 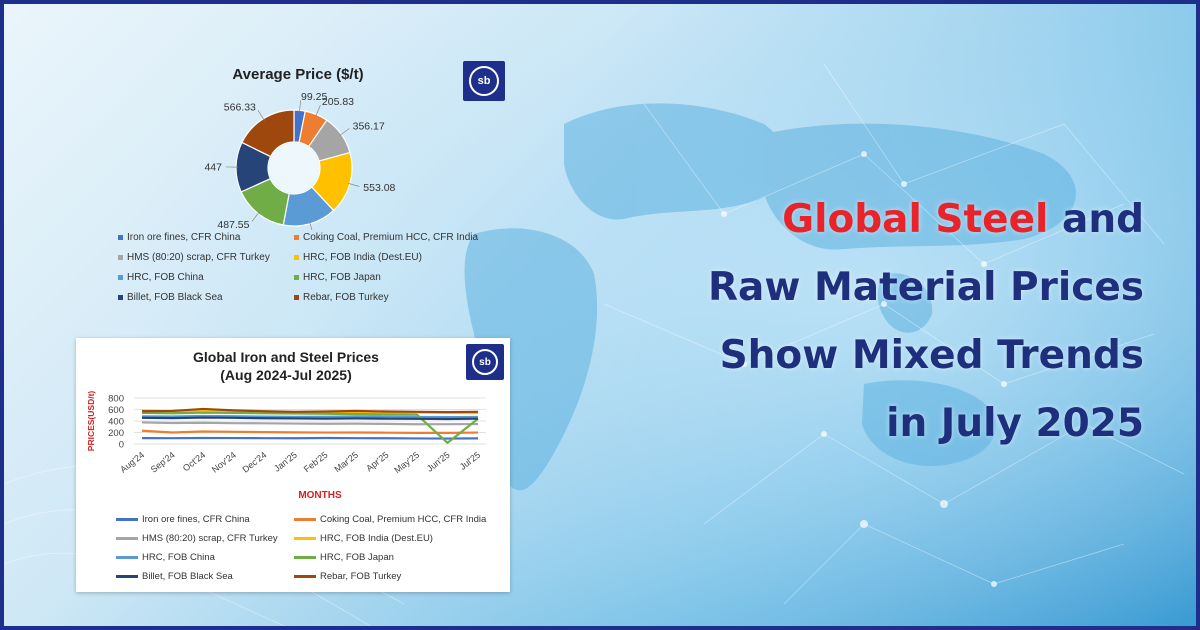 I want to click on donut-legend-item-coking-coal-premium-hcc-cfr-india: Coking Coal, Premium HCC, CFR India, so click(x=386, y=237).